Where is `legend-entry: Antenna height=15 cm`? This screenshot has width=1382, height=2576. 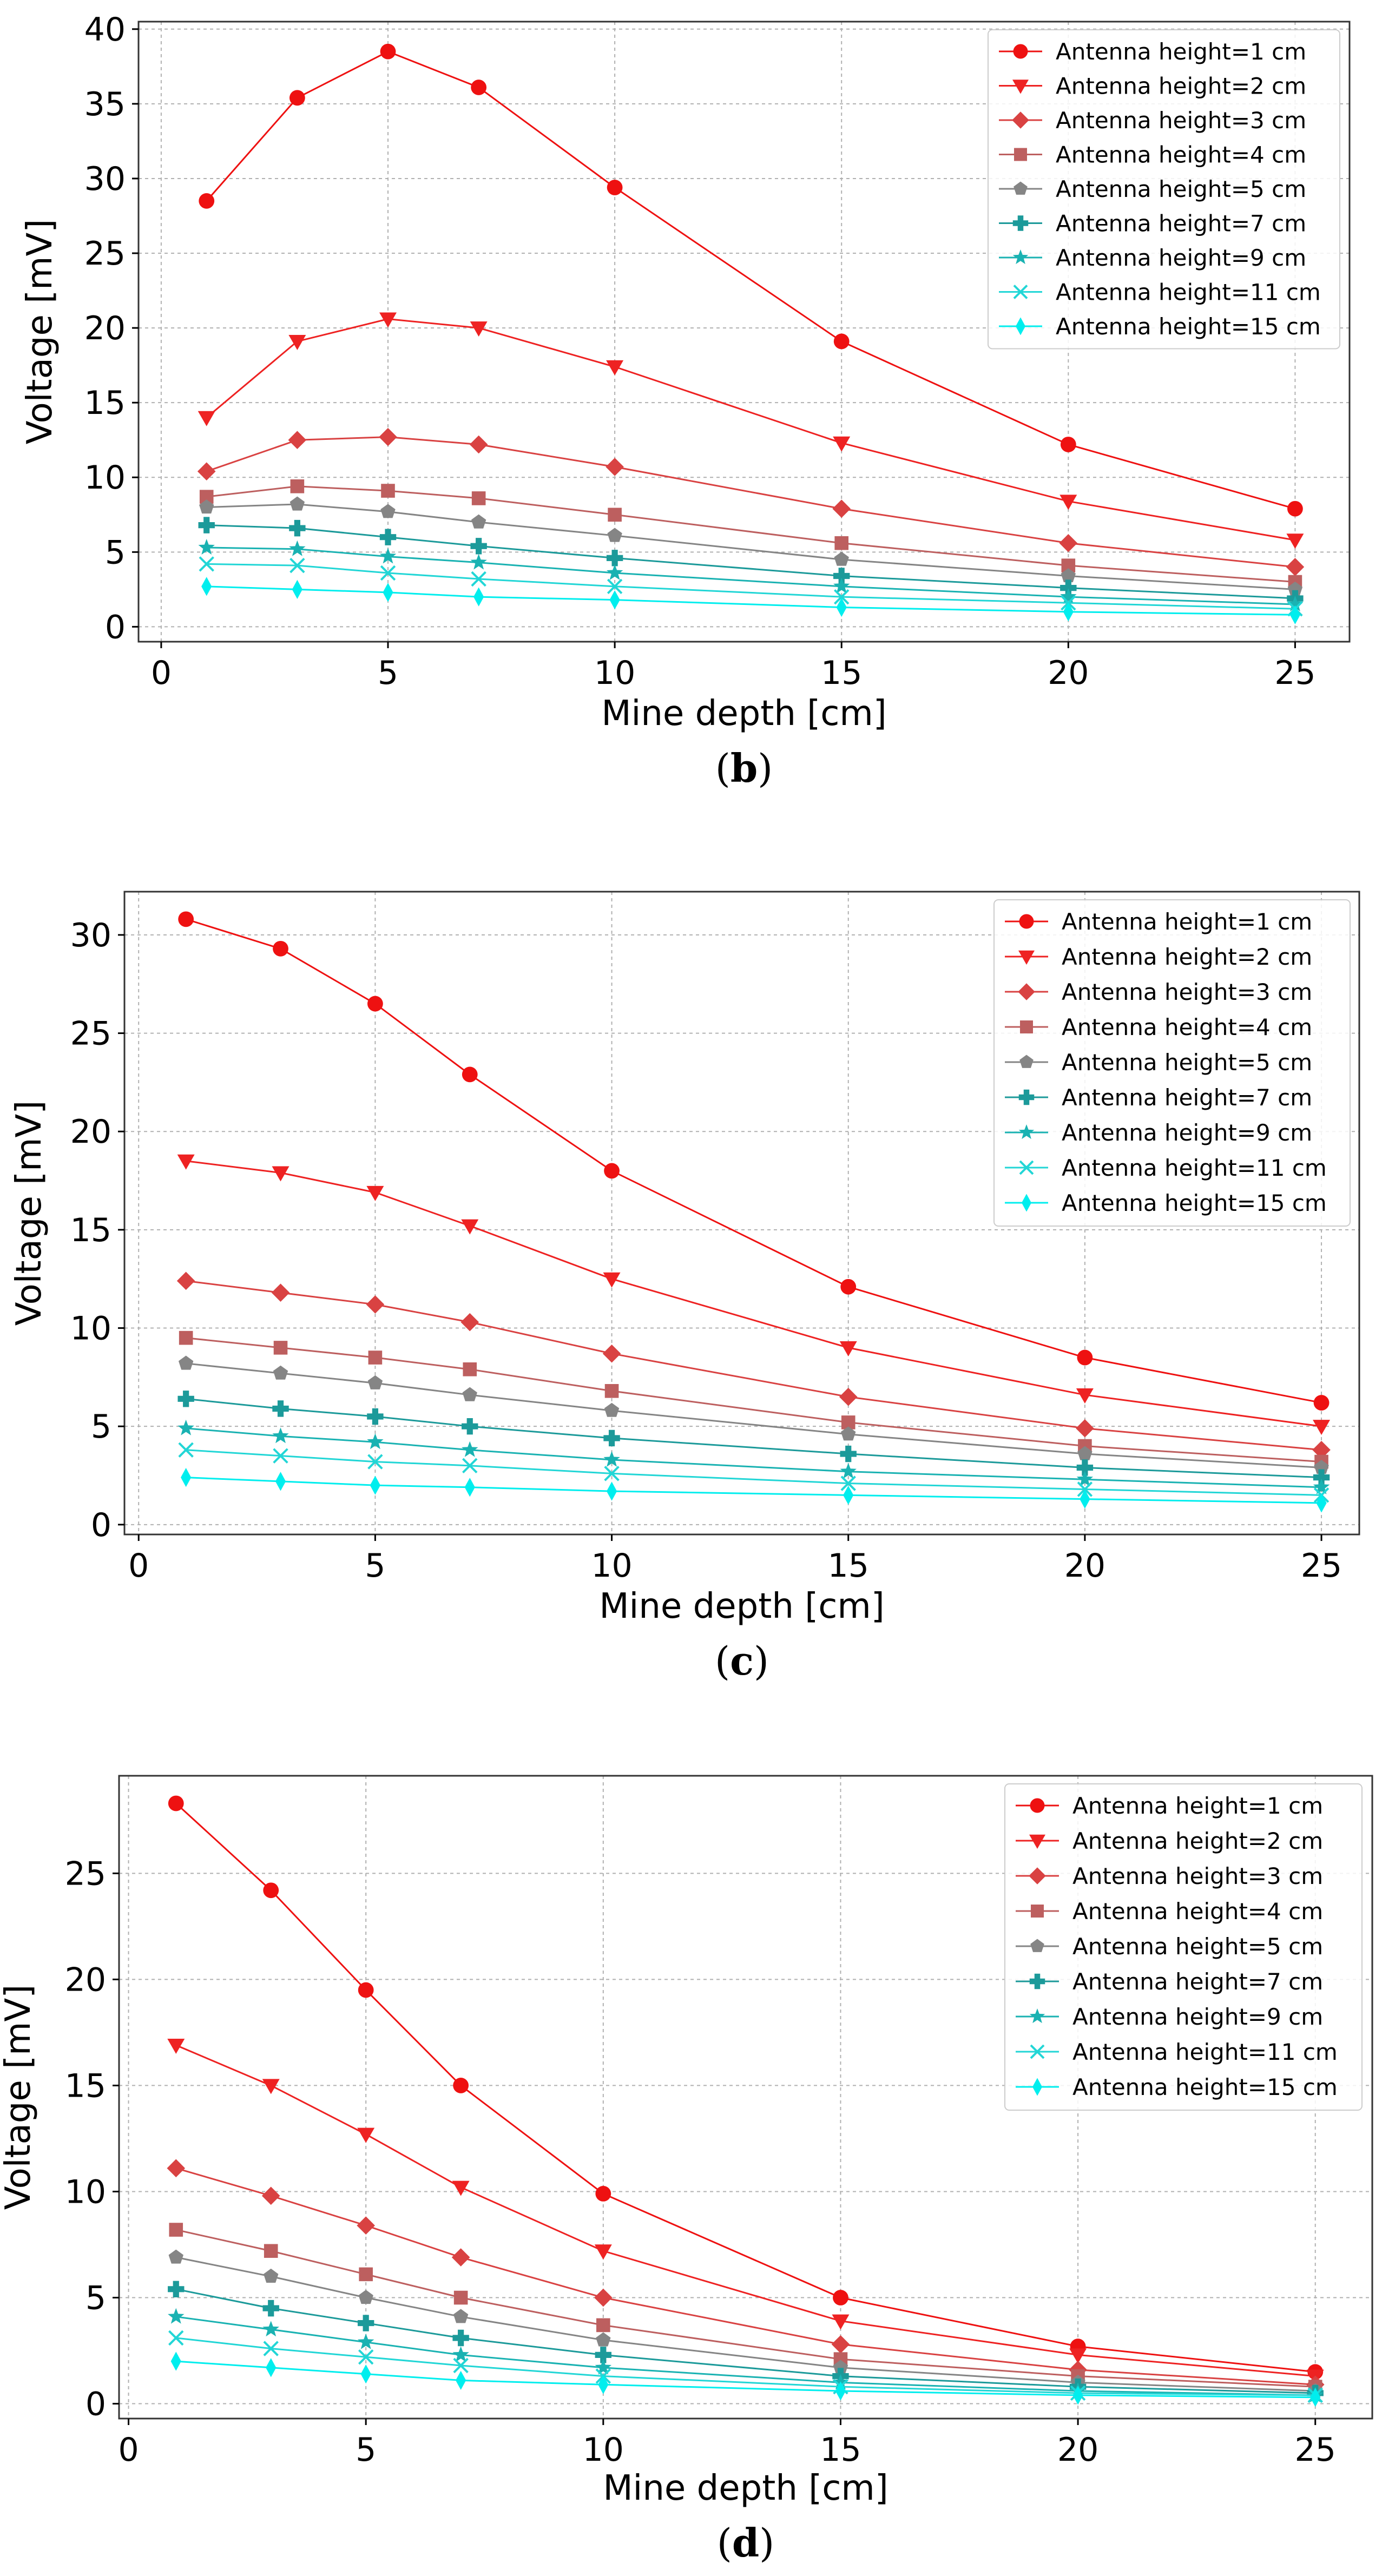 legend-entry: Antenna height=15 cm is located at coordinates (1160, 326).